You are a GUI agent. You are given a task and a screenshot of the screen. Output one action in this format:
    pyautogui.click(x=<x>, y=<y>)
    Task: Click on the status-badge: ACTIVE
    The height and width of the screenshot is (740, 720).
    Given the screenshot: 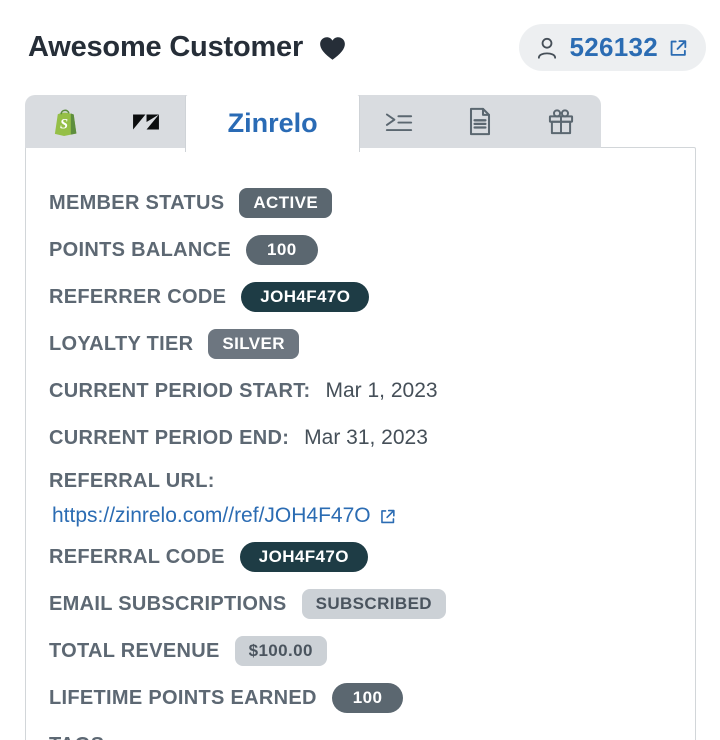 What is the action you would take?
    pyautogui.click(x=286, y=203)
    